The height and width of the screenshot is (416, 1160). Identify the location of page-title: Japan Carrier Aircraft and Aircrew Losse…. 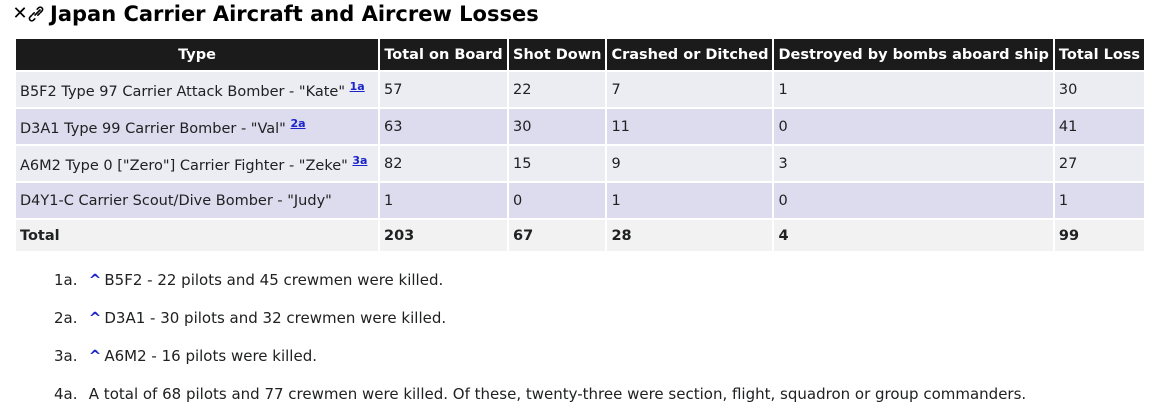
(294, 14).